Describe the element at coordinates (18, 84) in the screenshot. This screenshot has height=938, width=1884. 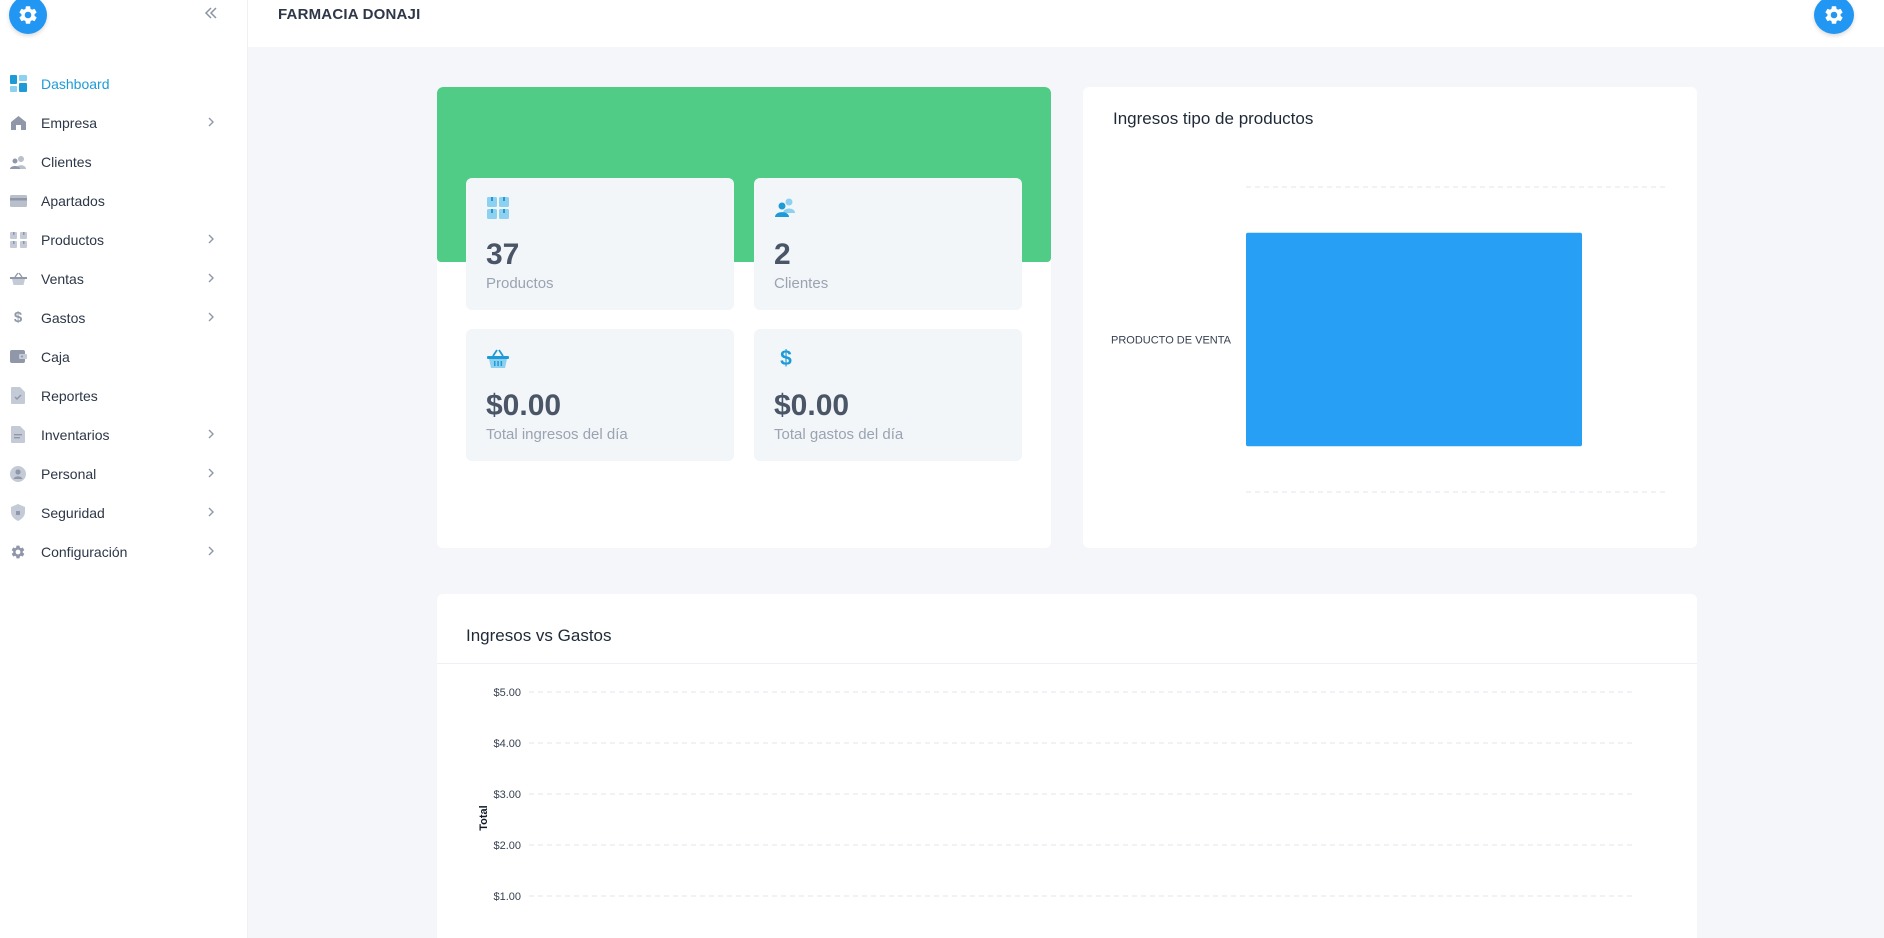
I see `dashboard-icon` at that location.